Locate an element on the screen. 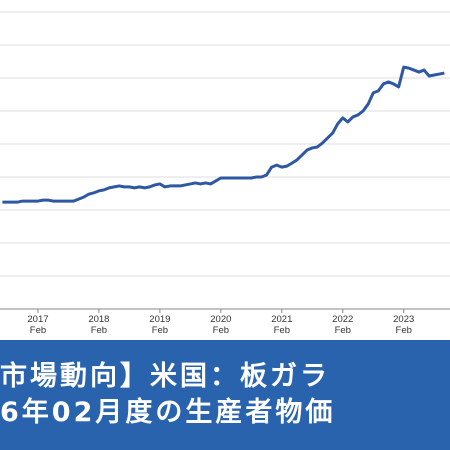 This screenshot has height=450, width=450. x-tick-label: 2022 Feb is located at coordinates (343, 325).